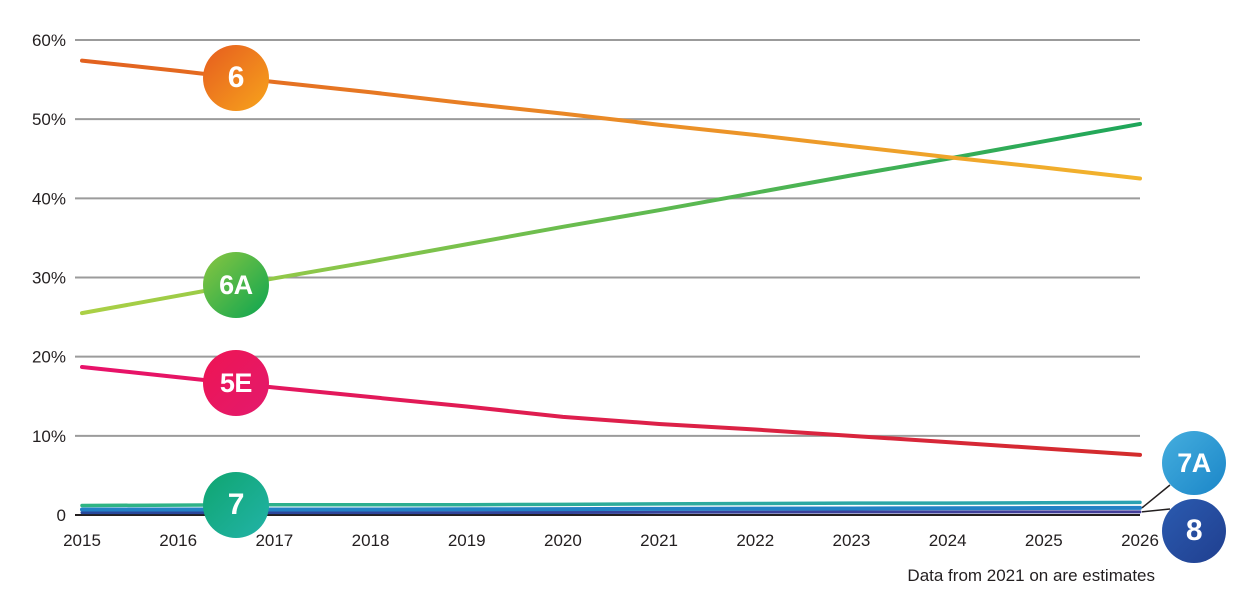 The width and height of the screenshot is (1251, 601). What do you see at coordinates (61, 515) in the screenshot?
I see `y-tick-label-0: 0` at bounding box center [61, 515].